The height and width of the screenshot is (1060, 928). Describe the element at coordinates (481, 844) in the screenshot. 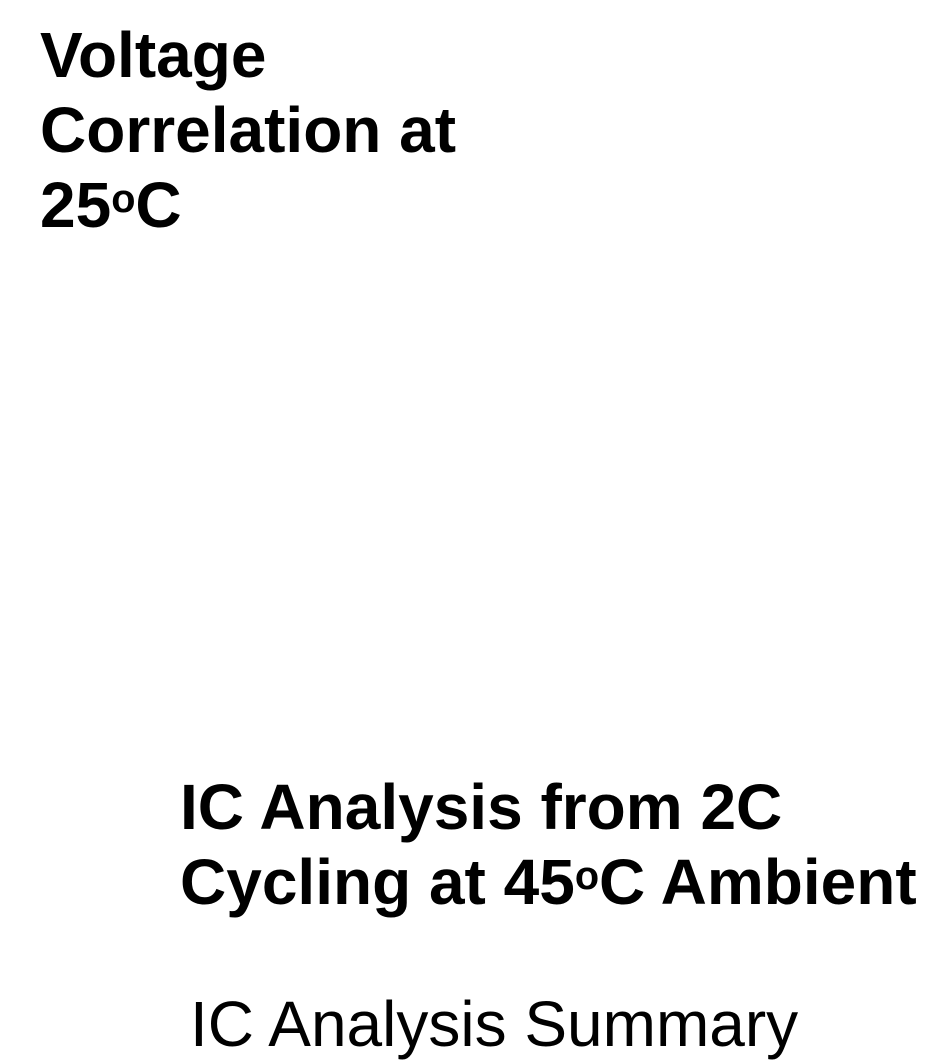

I see `heading-text: IC Analysis from 2C Cycling at 45` at that location.